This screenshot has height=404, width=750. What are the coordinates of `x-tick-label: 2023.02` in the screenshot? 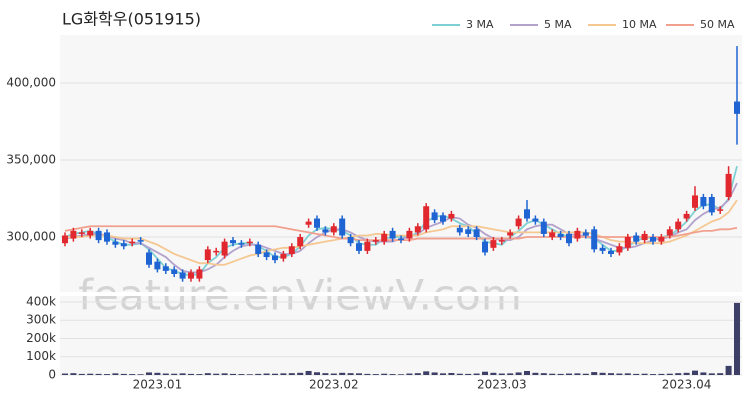 It's located at (334, 385).